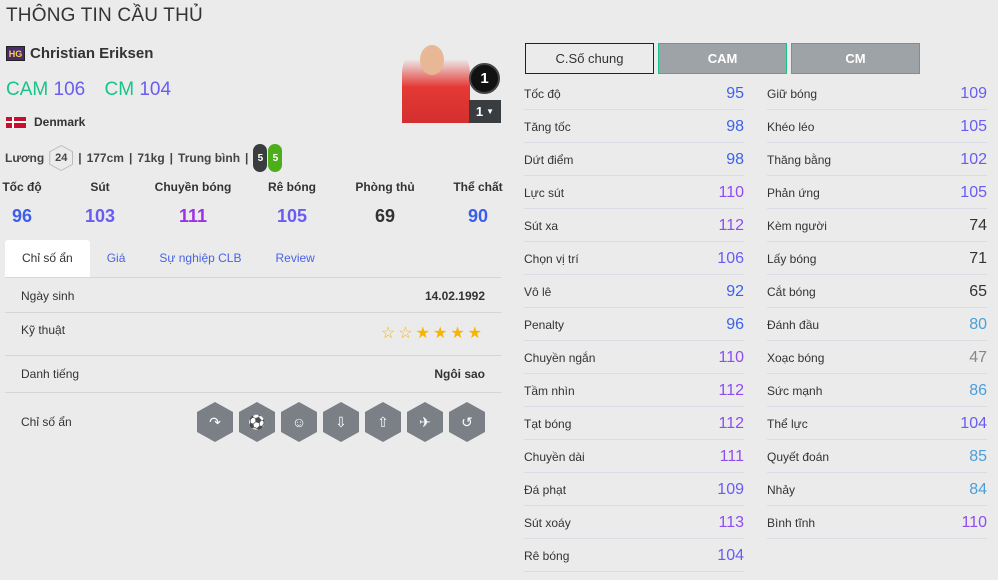 The image size is (998, 580). Describe the element at coordinates (46, 422) in the screenshot. I see `hidden-traits-label: Chỉ số ẩn` at that location.